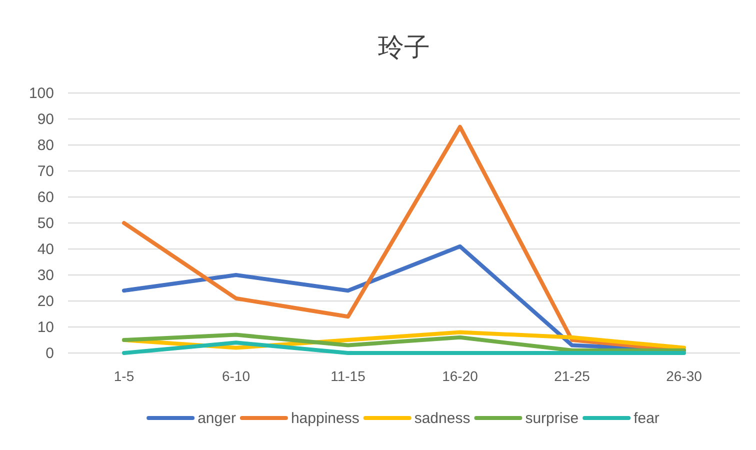 This screenshot has width=756, height=450. I want to click on x-tick-label: 16-20, so click(460, 376).